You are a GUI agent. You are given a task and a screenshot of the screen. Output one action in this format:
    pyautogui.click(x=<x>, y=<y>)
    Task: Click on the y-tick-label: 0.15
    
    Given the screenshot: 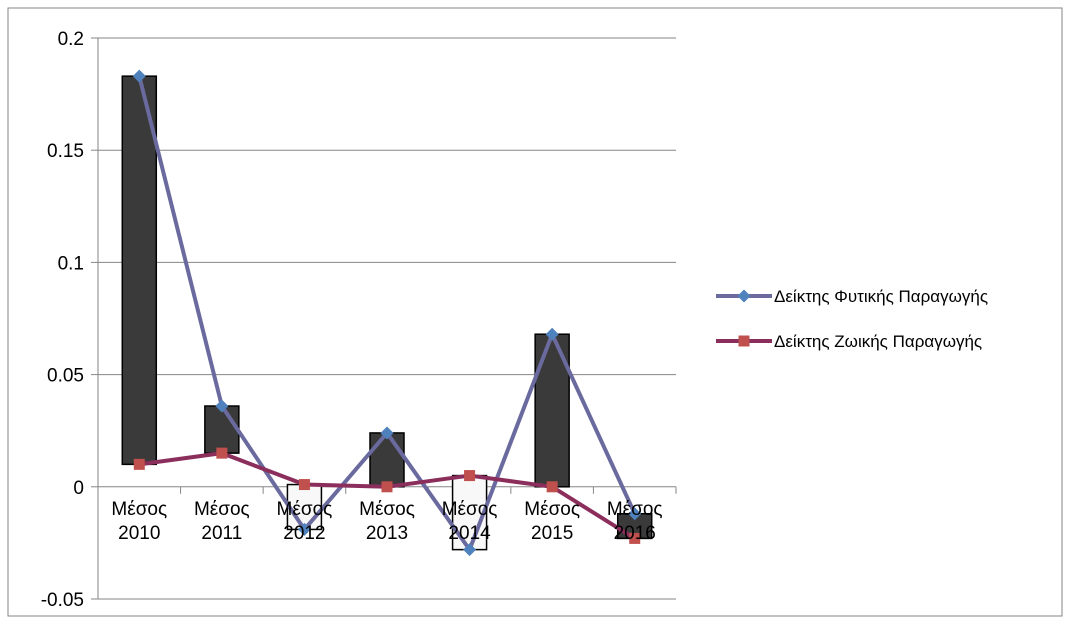 What is the action you would take?
    pyautogui.click(x=65, y=151)
    